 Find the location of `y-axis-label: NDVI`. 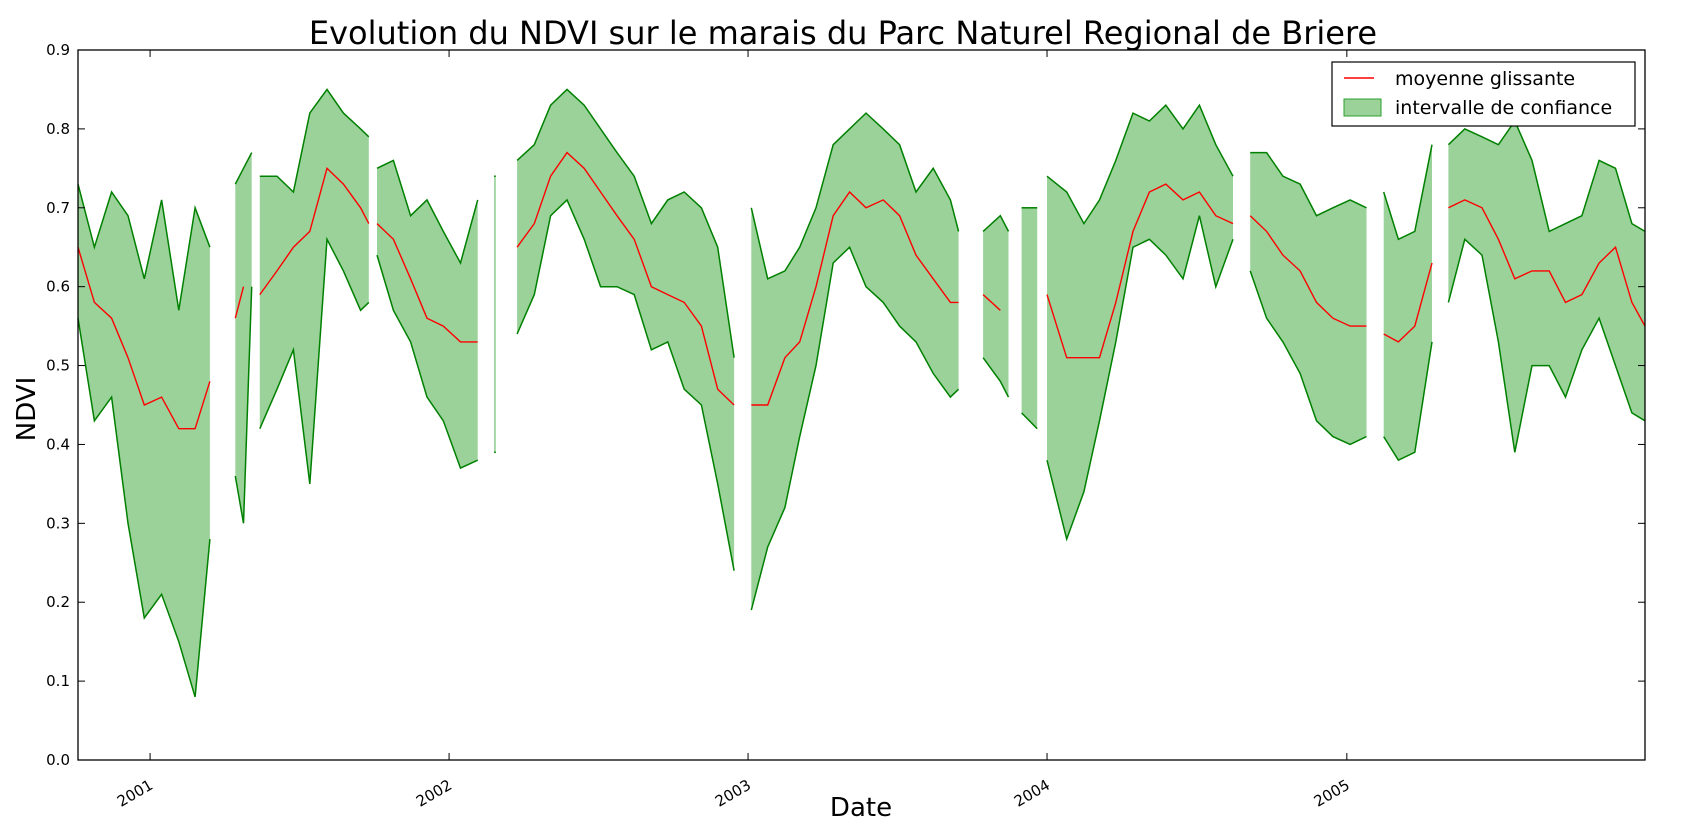

y-axis-label: NDVI is located at coordinates (27, 409).